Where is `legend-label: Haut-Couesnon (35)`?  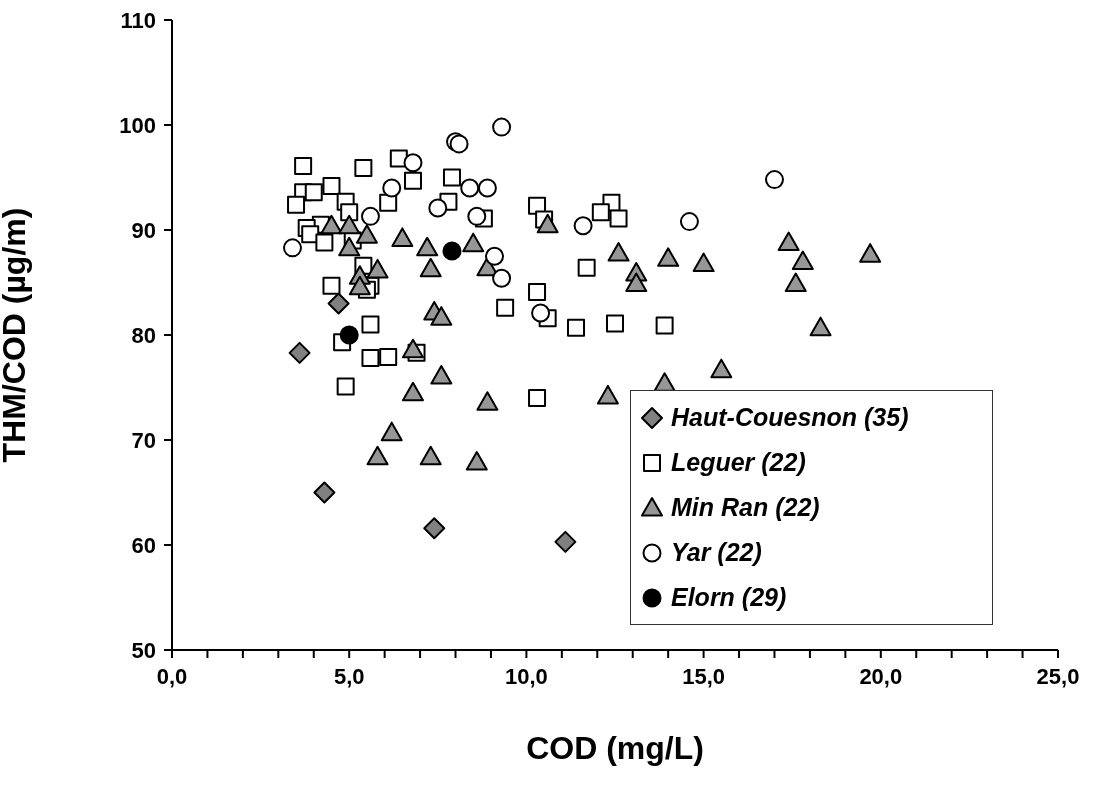 legend-label: Haut-Couesnon (35) is located at coordinates (790, 417).